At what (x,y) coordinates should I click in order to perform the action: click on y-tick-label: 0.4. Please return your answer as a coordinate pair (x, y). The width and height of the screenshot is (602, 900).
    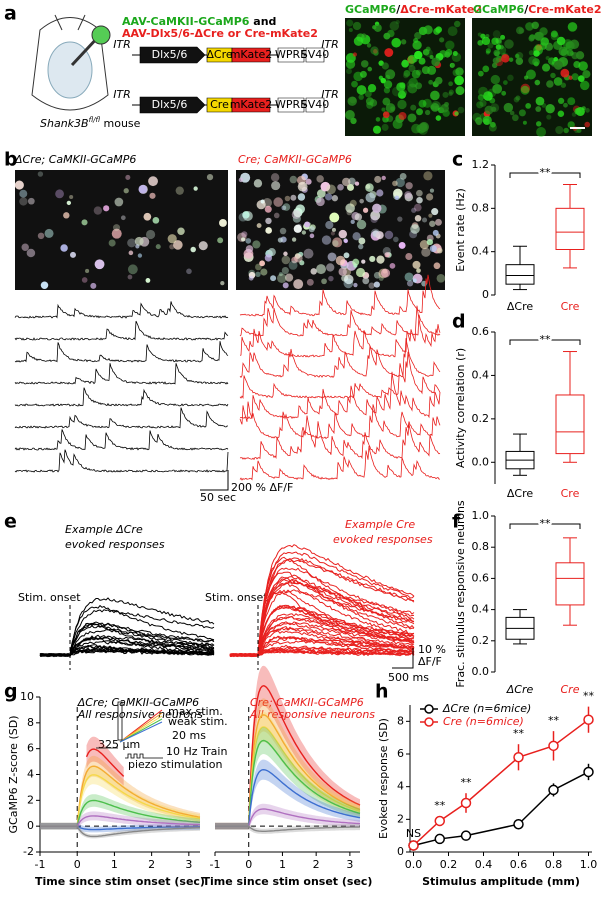
    Looking at the image, I should click on (481, 374).